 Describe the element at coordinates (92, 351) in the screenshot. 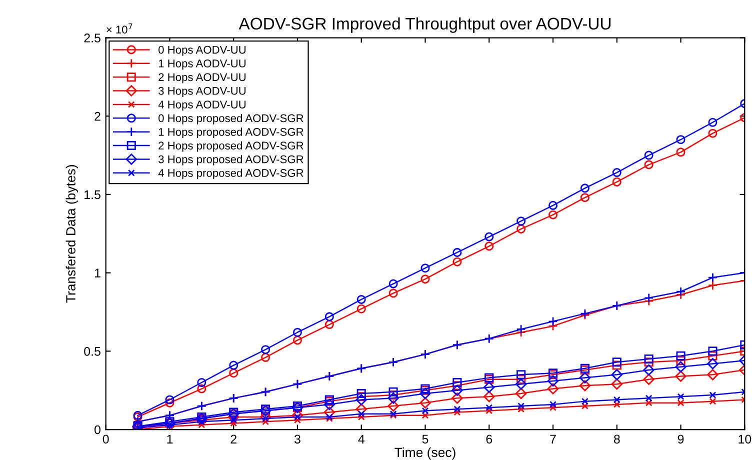

I see `y-tick-label: 0.5` at that location.